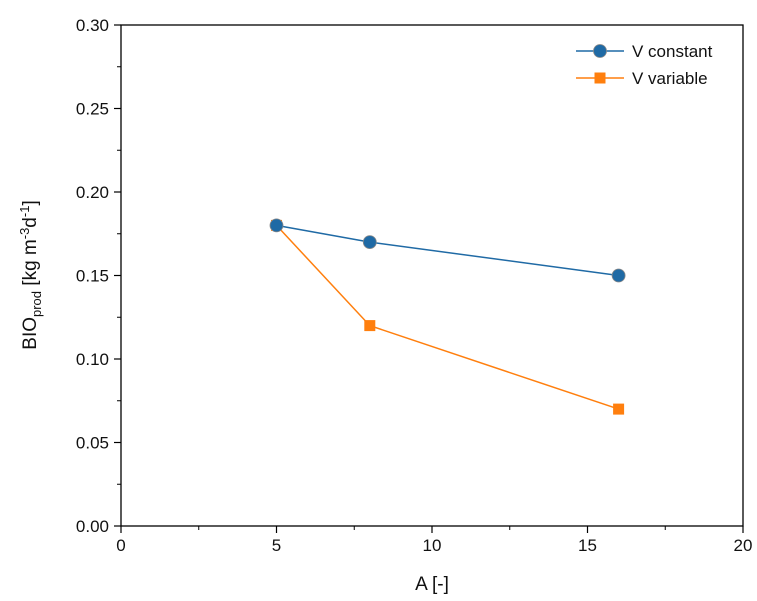 The height and width of the screenshot is (601, 757). What do you see at coordinates (92, 276) in the screenshot?
I see `y-tick-label: 0.15` at bounding box center [92, 276].